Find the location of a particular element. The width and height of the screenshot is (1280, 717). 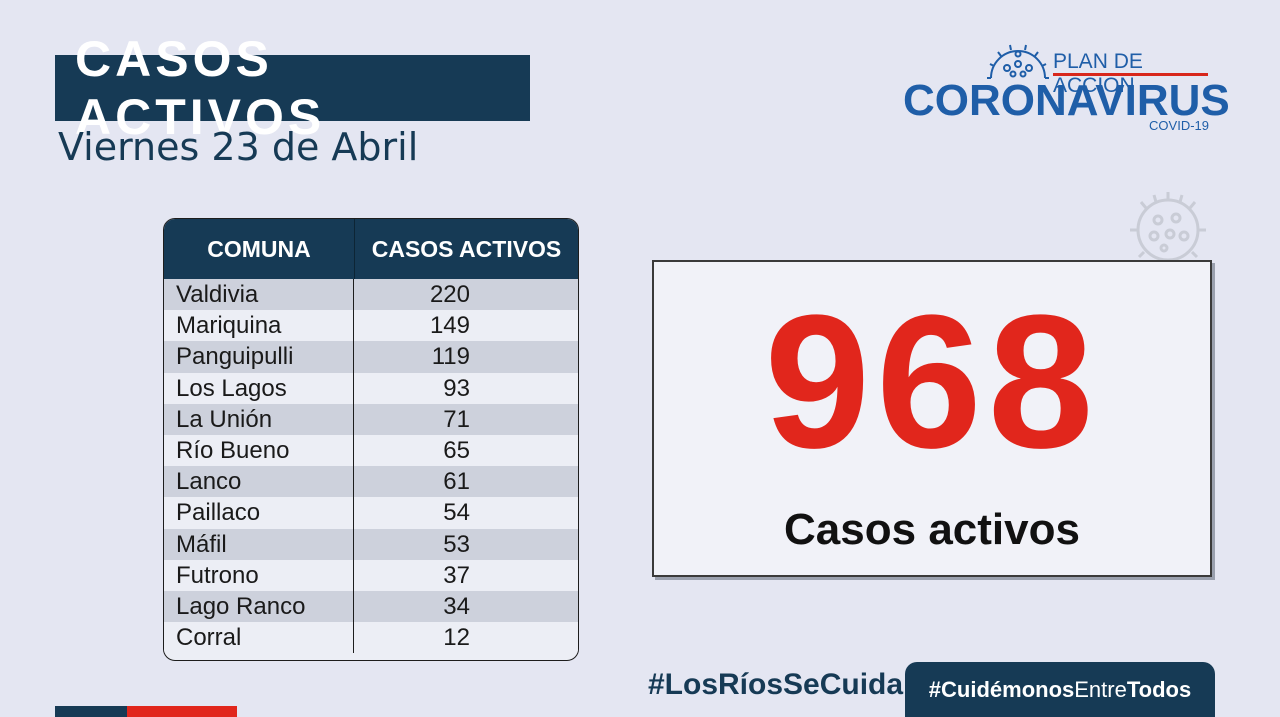

comuna-cell: Corral is located at coordinates (259, 638).